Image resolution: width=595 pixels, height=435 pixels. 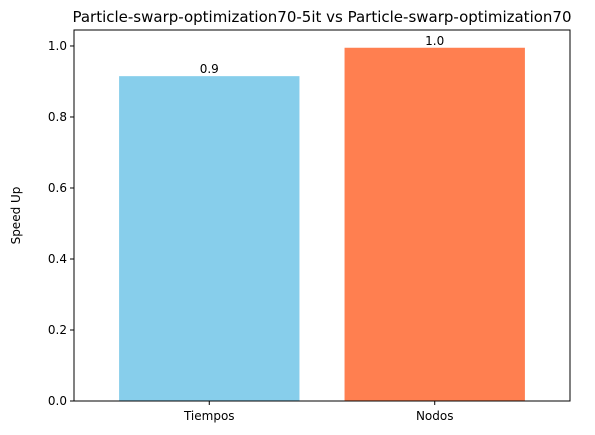 What do you see at coordinates (57, 117) in the screenshot?
I see `y-tick-label: 0.8` at bounding box center [57, 117].